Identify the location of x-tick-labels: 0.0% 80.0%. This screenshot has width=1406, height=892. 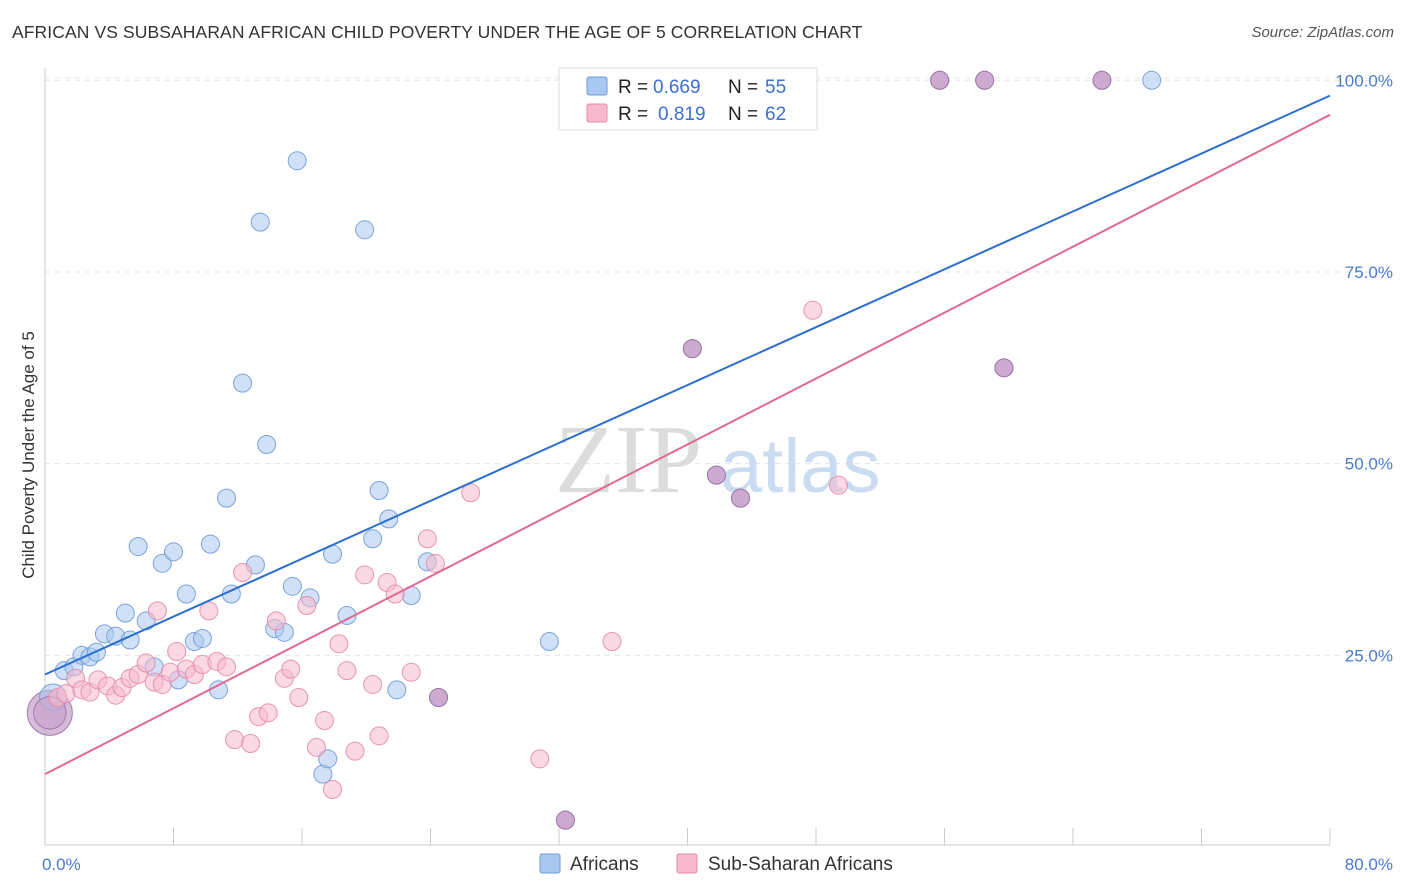
(717, 864).